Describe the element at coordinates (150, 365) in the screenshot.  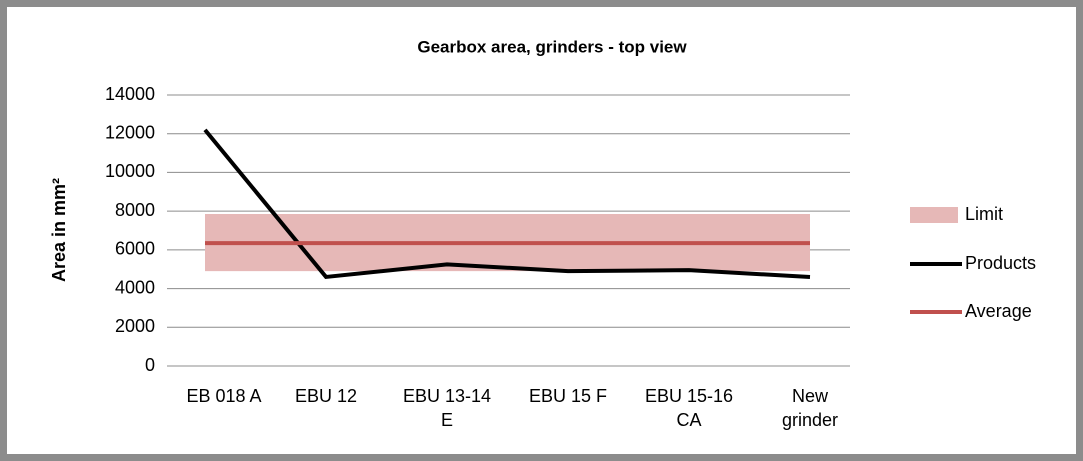
I see `y-tick-label: 0` at that location.